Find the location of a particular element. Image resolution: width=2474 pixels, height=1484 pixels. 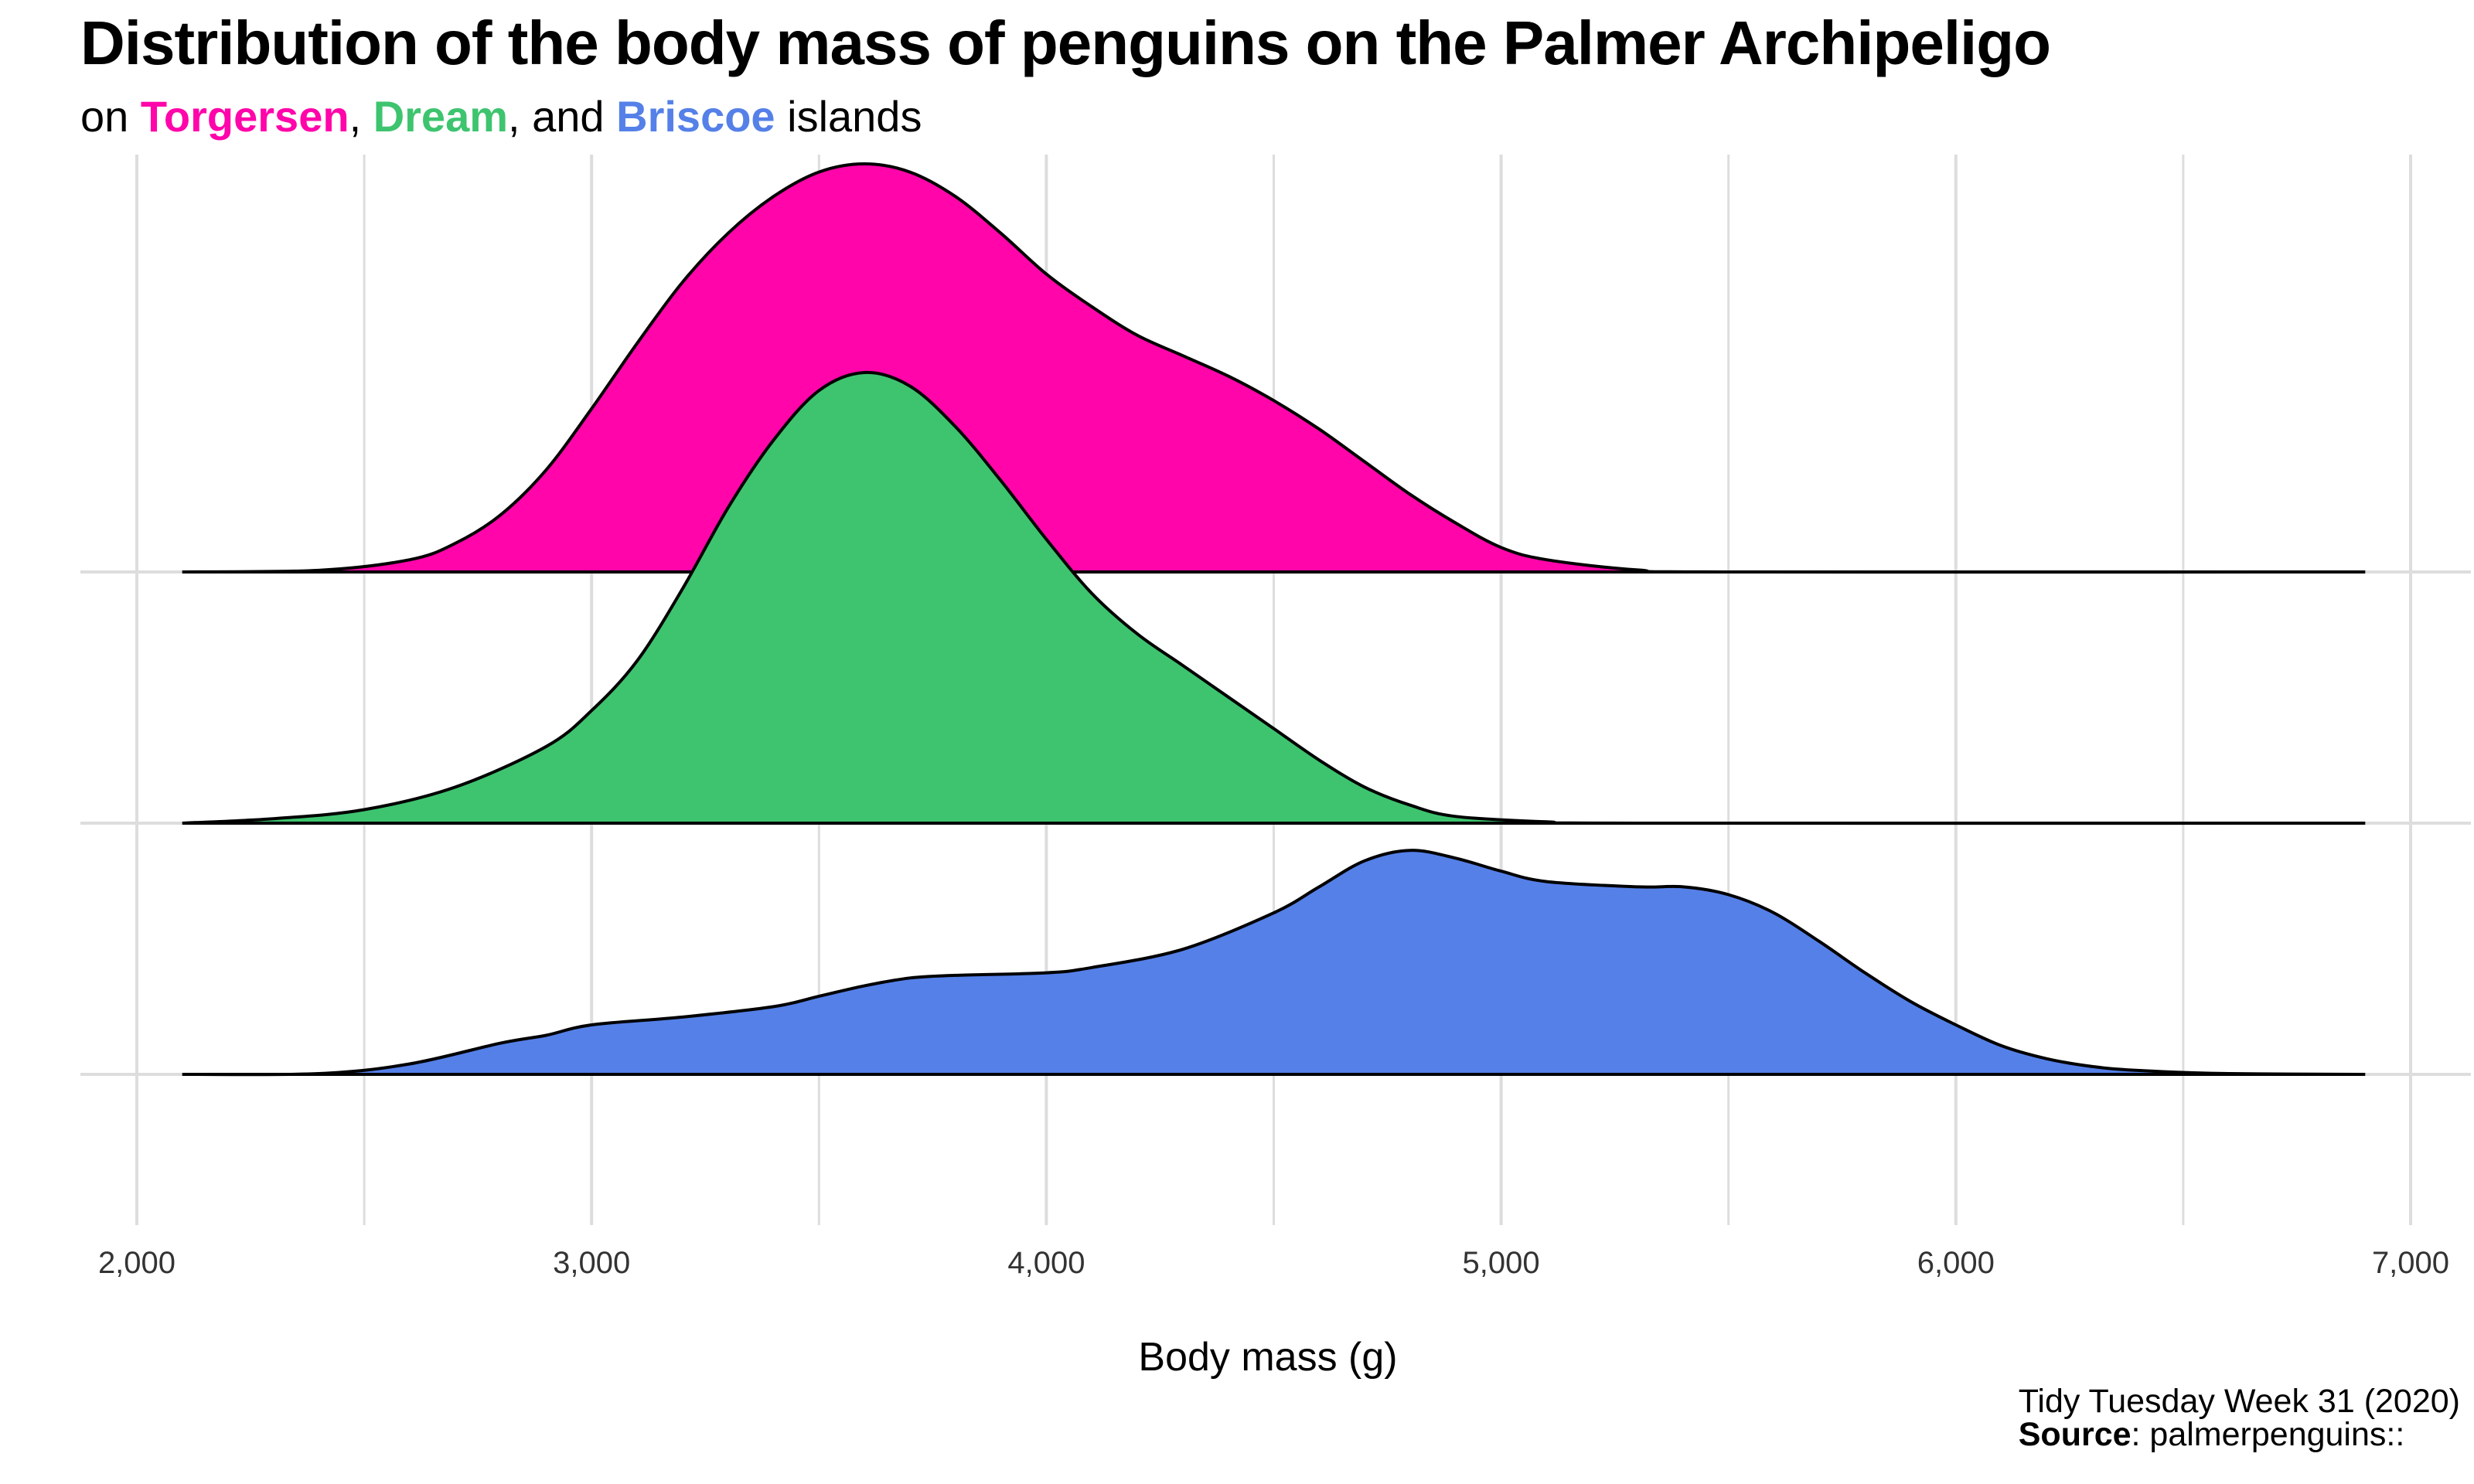

caption-source-text: : palmerpenguins:: is located at coordinates (2268, 1434).